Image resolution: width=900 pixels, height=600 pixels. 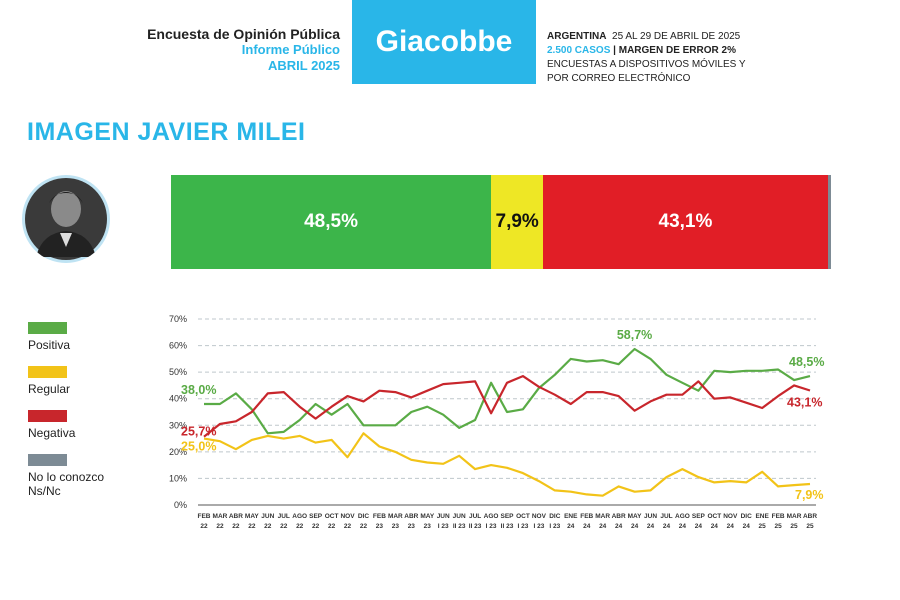 I want to click on bar-segment-negativa: 43,1%, so click(x=685, y=222).